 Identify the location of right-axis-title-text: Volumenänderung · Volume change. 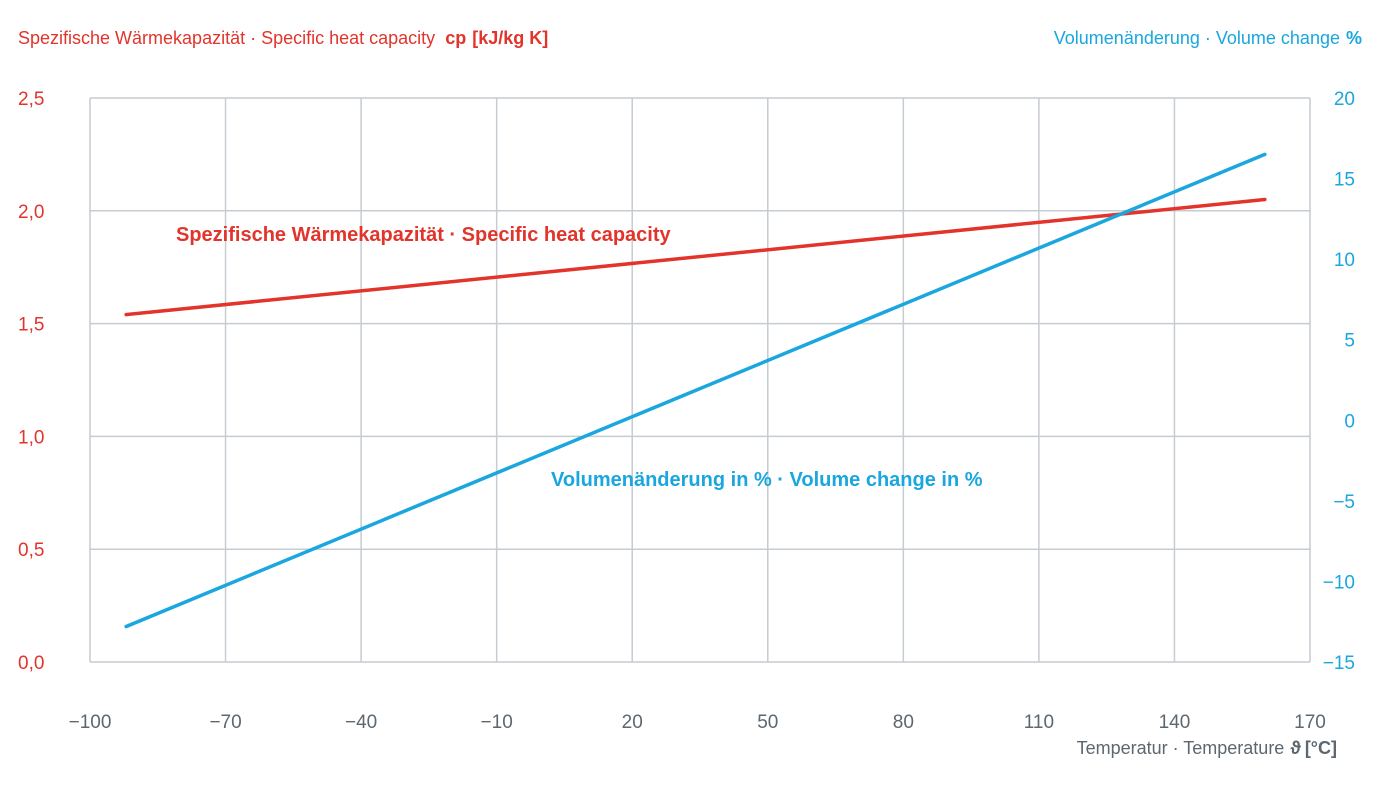
(1197, 38).